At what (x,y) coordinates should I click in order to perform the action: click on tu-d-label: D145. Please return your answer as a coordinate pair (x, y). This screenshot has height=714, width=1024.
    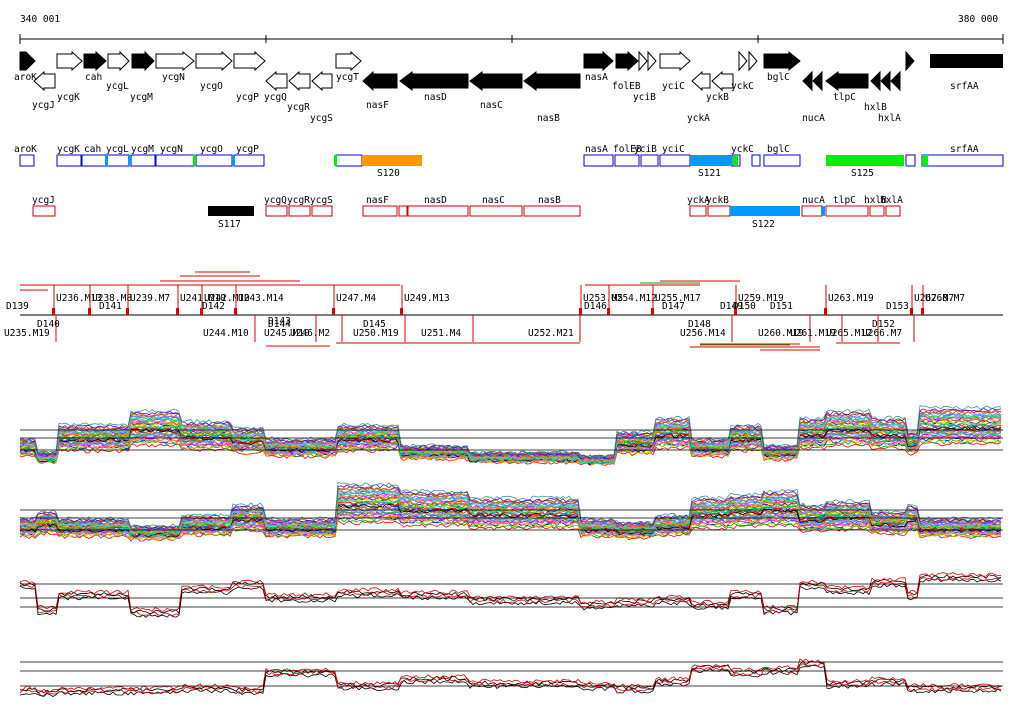
    Looking at the image, I should click on (374, 324).